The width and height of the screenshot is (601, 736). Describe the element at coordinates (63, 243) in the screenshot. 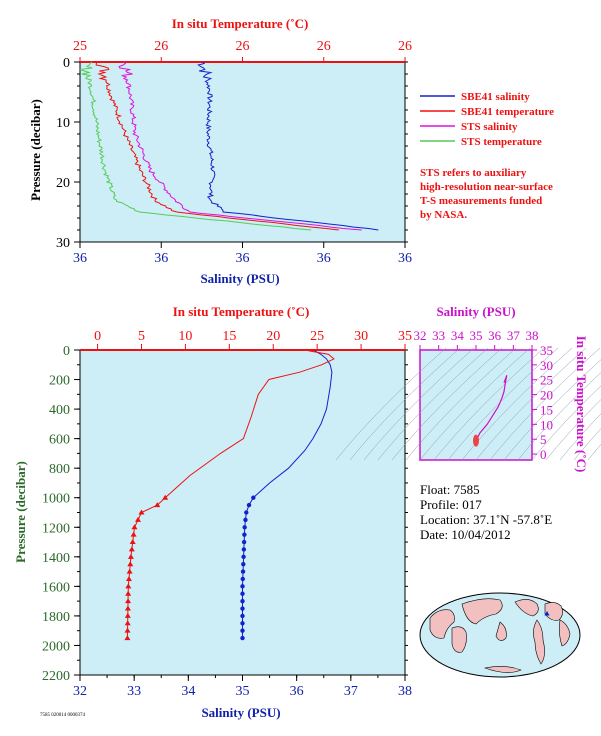

I see `top-chart-left-tick-label: 30` at that location.